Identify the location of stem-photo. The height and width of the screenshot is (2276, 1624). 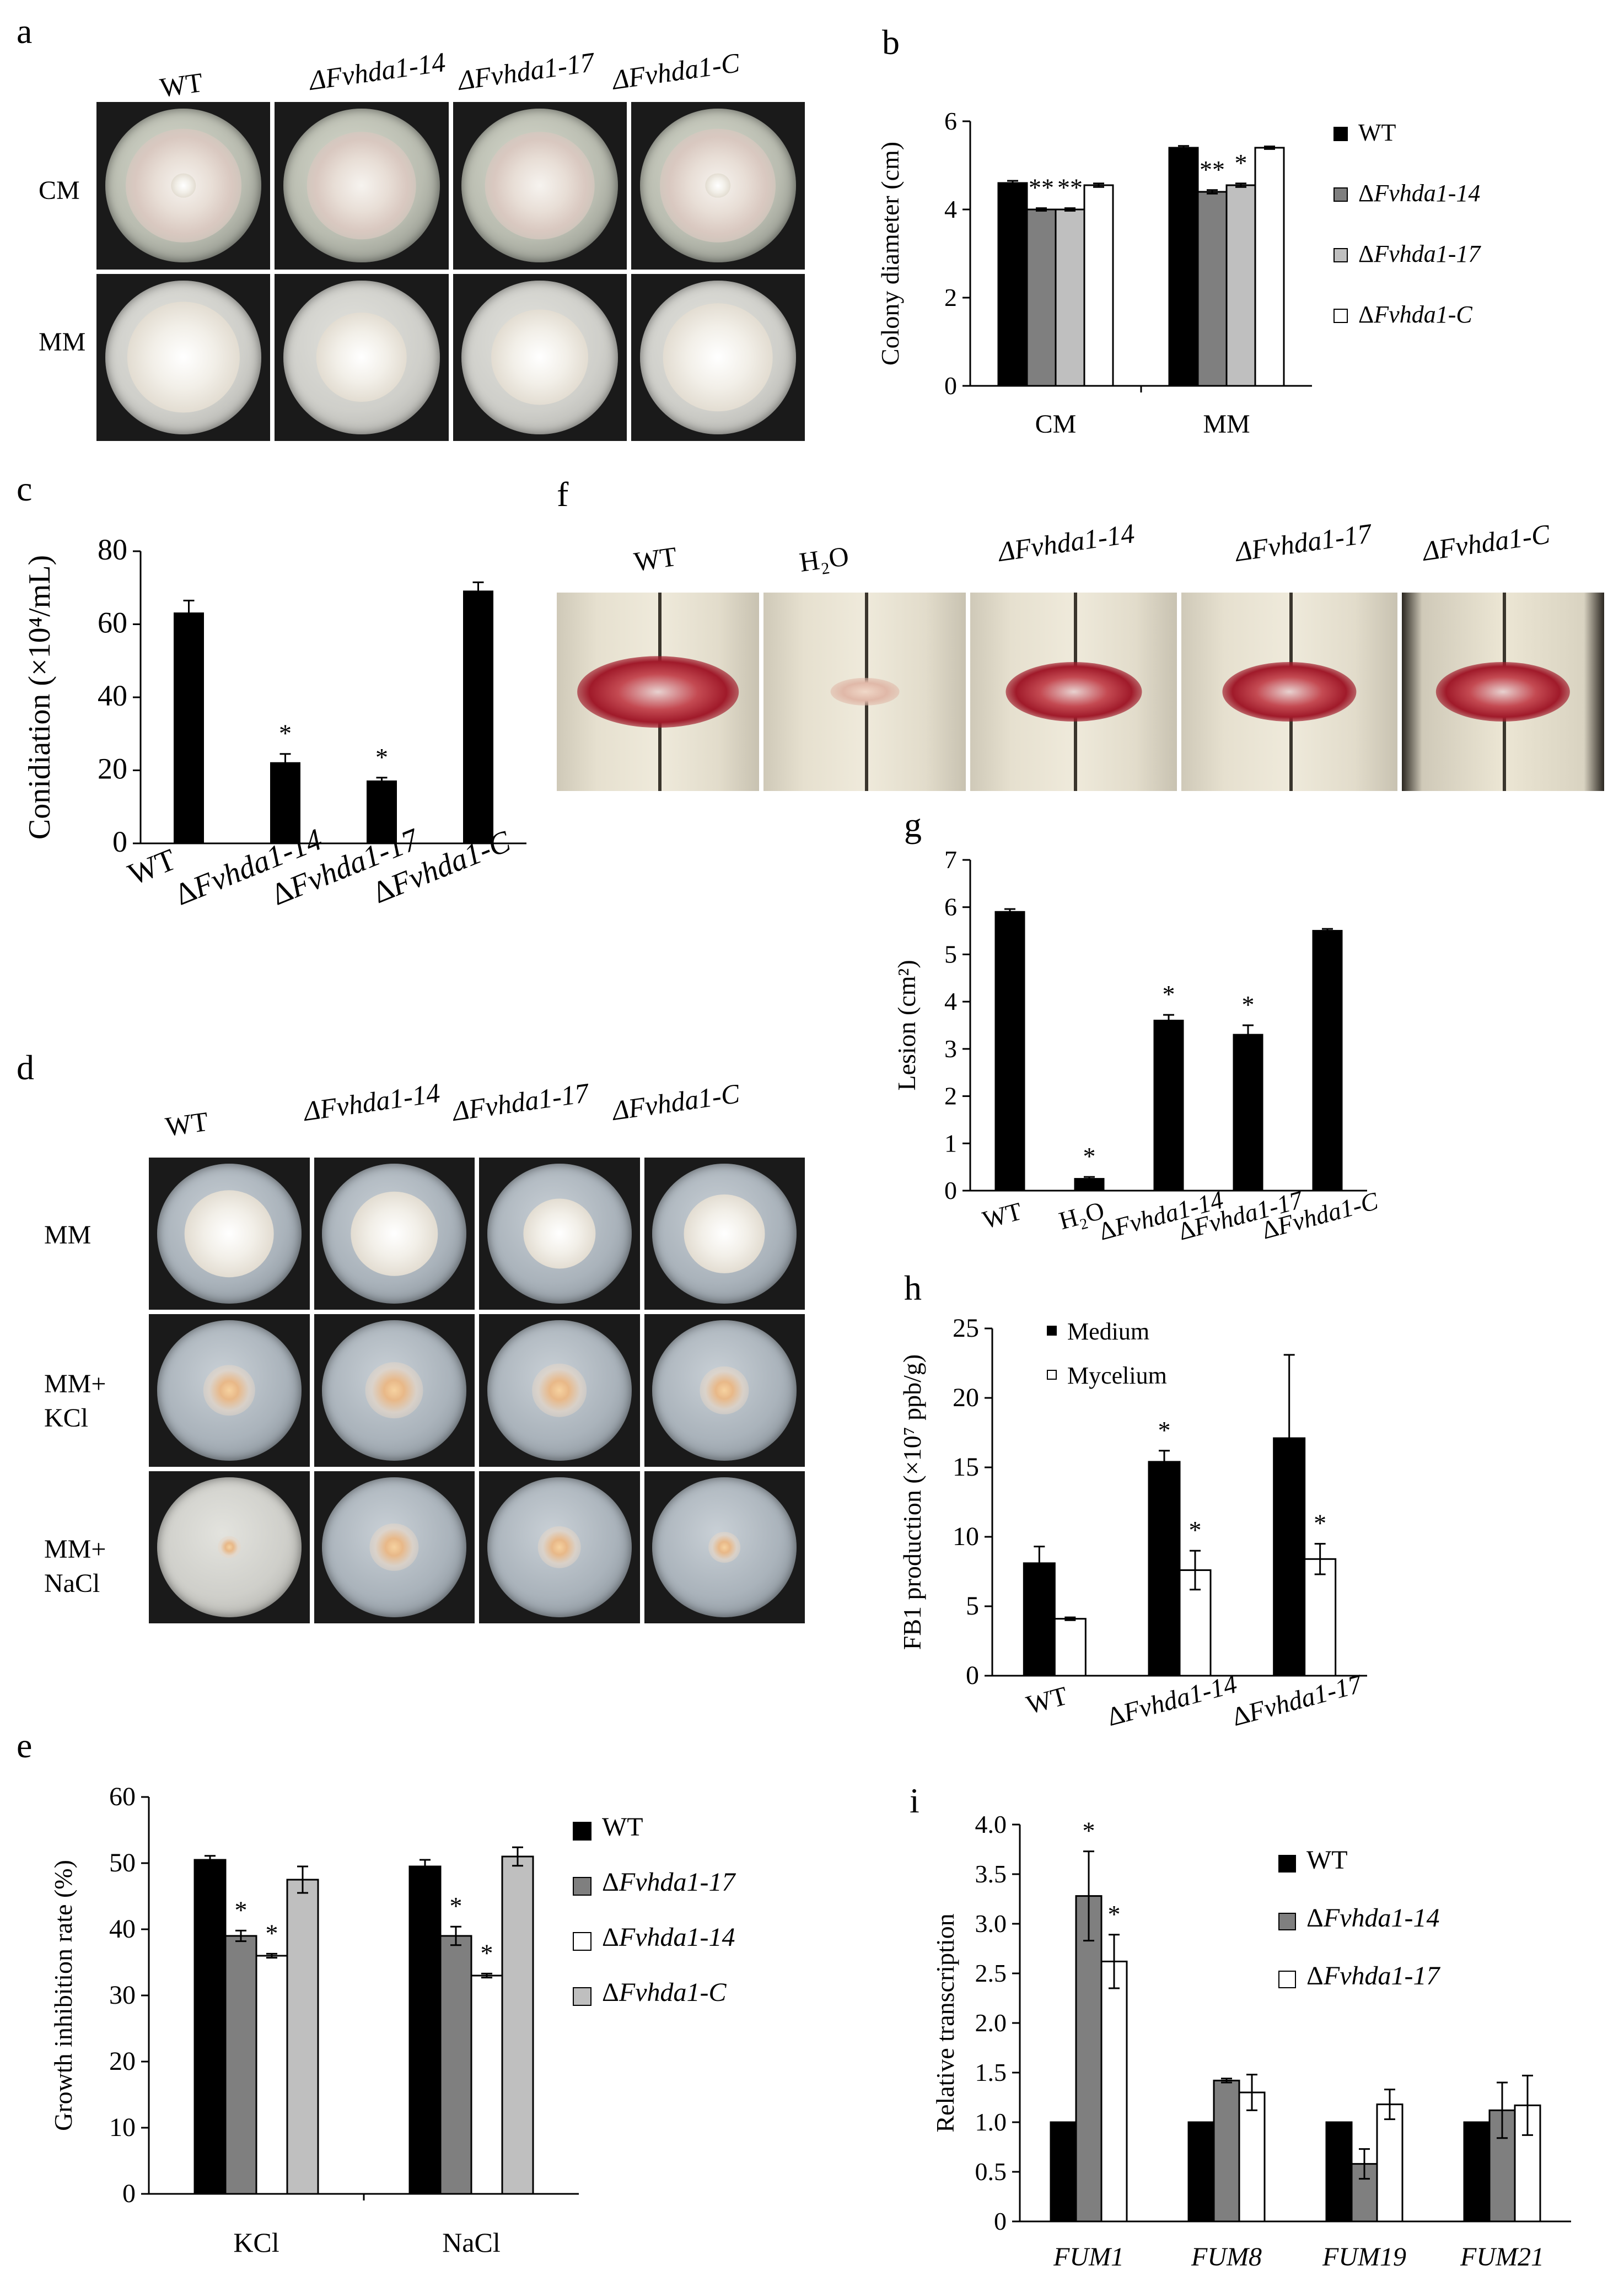
(658, 692).